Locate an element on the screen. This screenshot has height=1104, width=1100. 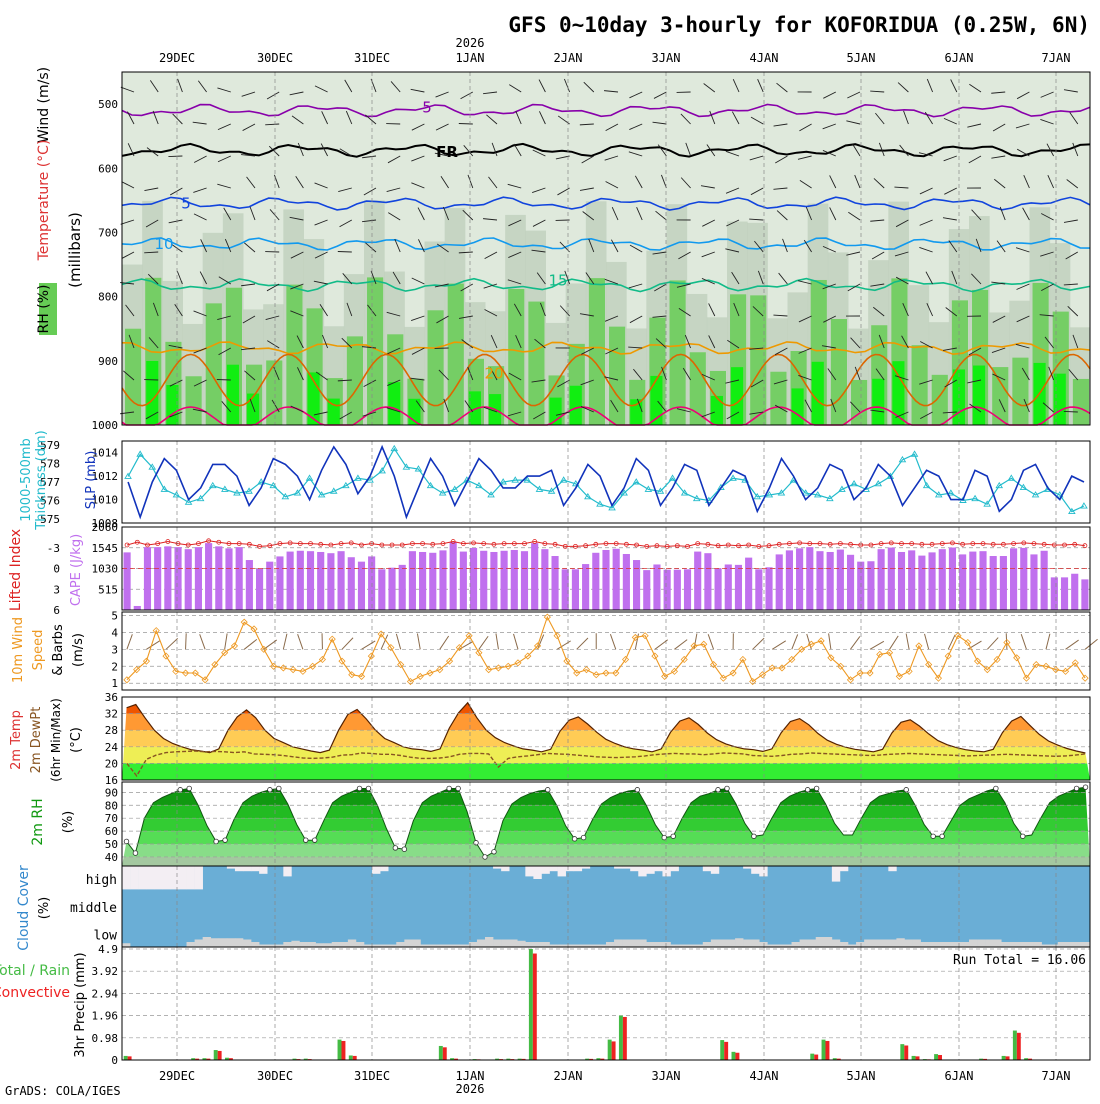
slp-axis-label: SLP (mb) is located at coordinates (91, 480).